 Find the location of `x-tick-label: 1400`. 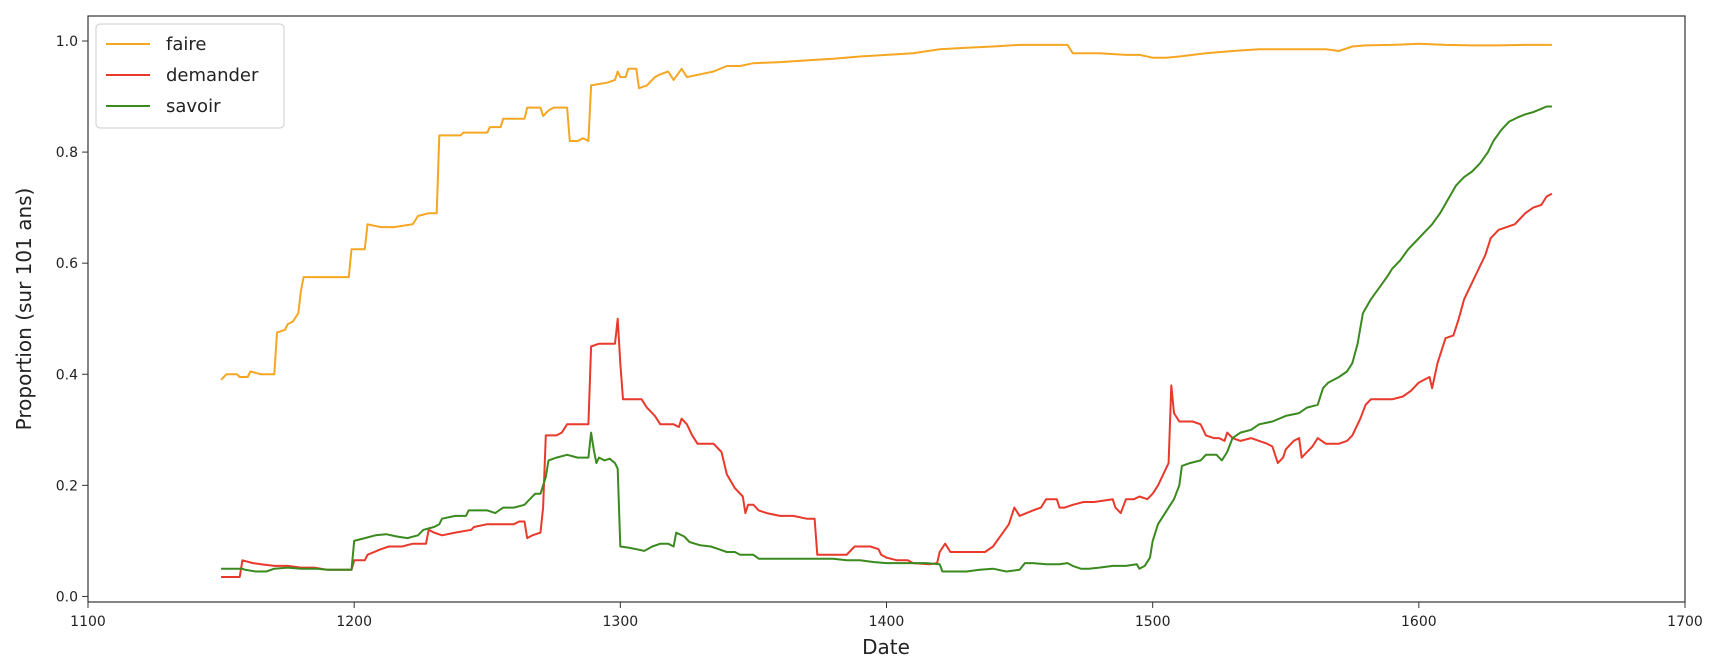

x-tick-label: 1400 is located at coordinates (887, 622).